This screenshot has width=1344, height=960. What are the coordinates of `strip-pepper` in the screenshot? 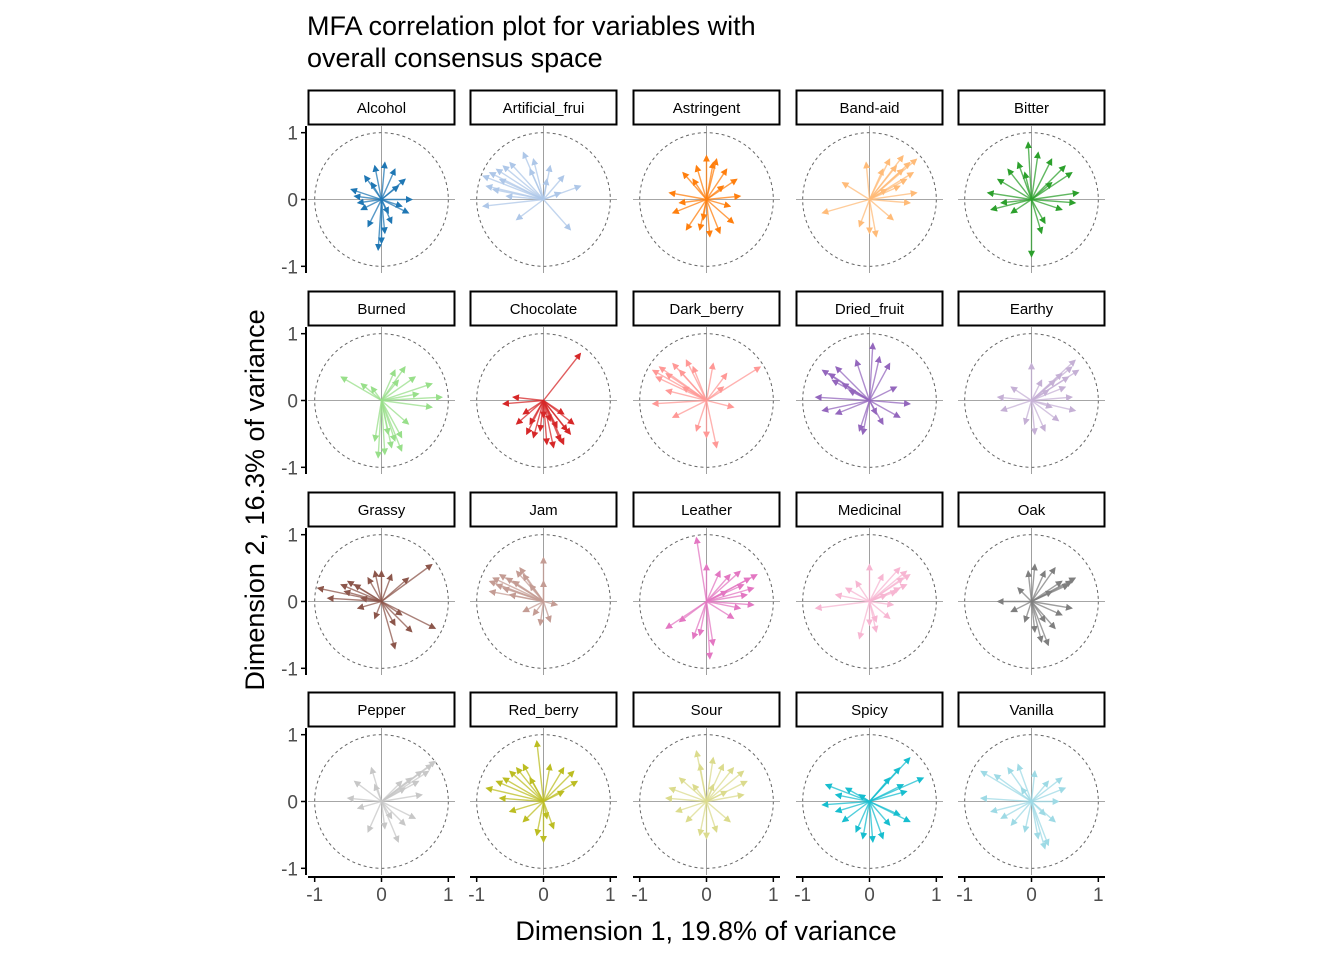 It's located at (381, 709).